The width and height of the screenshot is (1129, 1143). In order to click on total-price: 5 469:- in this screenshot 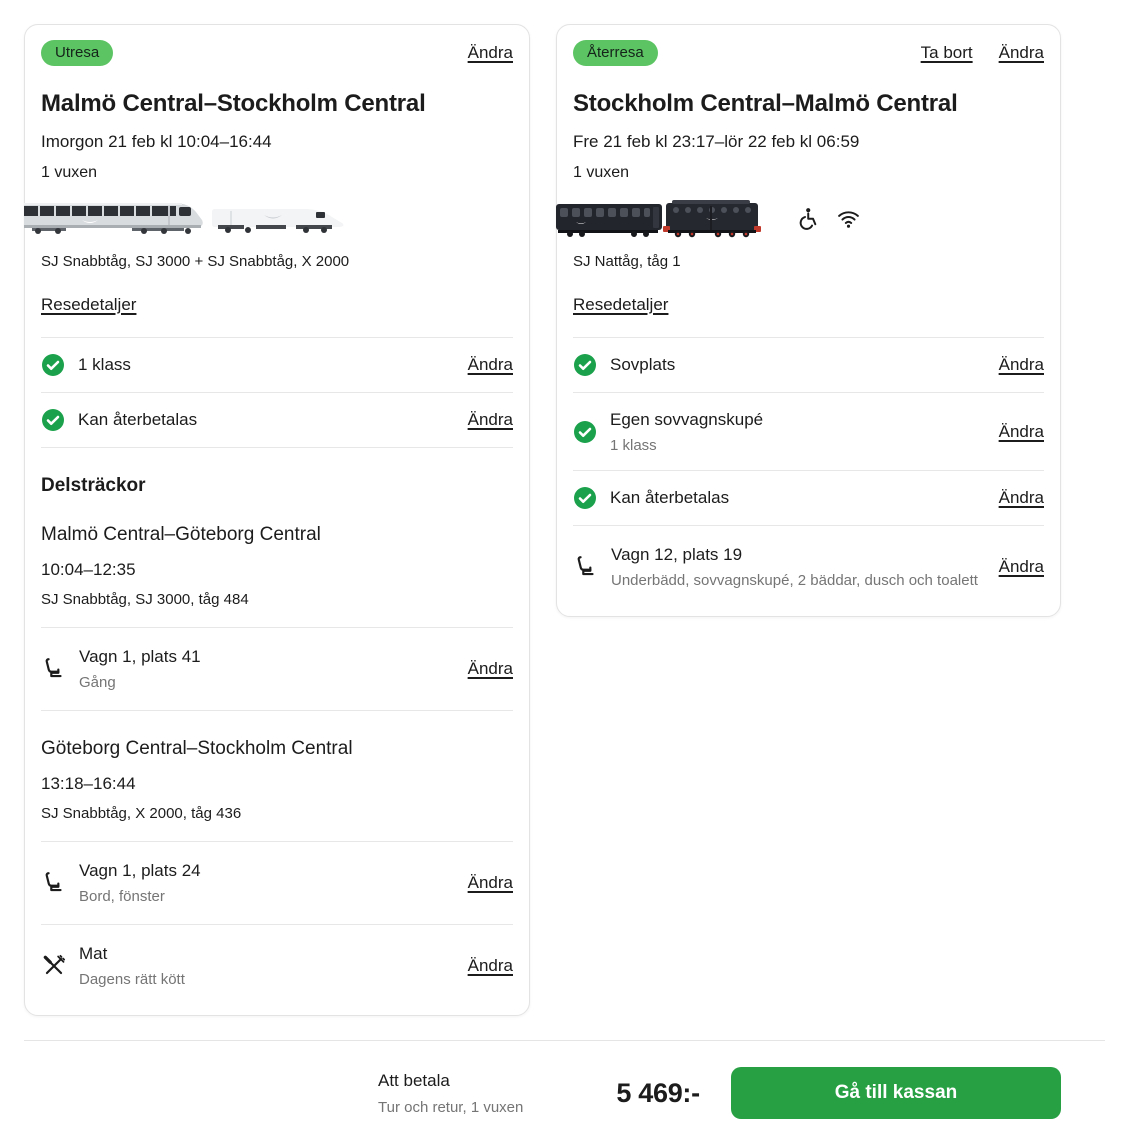, I will do `click(658, 1092)`.